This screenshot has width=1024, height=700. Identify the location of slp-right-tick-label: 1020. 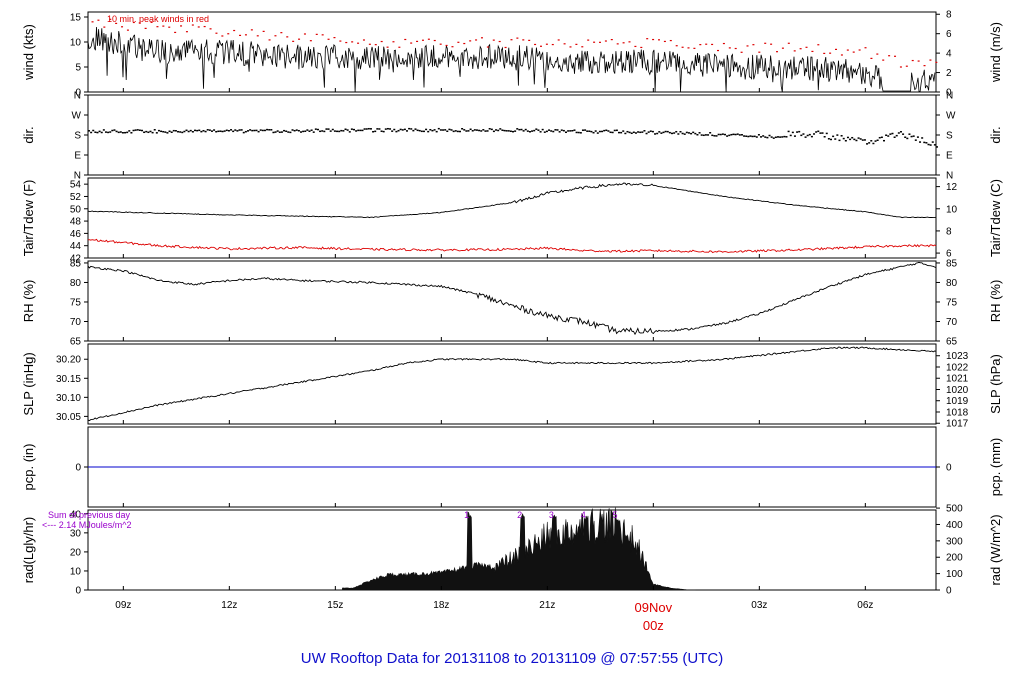
(957, 390).